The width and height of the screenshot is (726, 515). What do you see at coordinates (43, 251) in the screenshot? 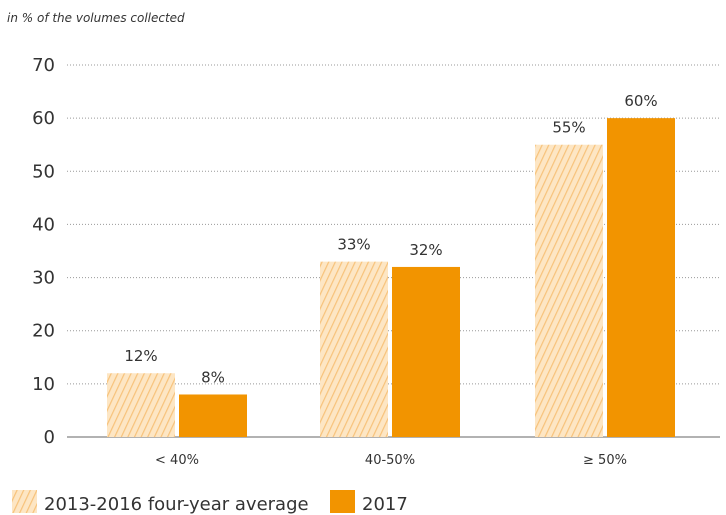
I see `y-axis-ticks: 0 10 20 30 40 50 60 70` at bounding box center [43, 251].